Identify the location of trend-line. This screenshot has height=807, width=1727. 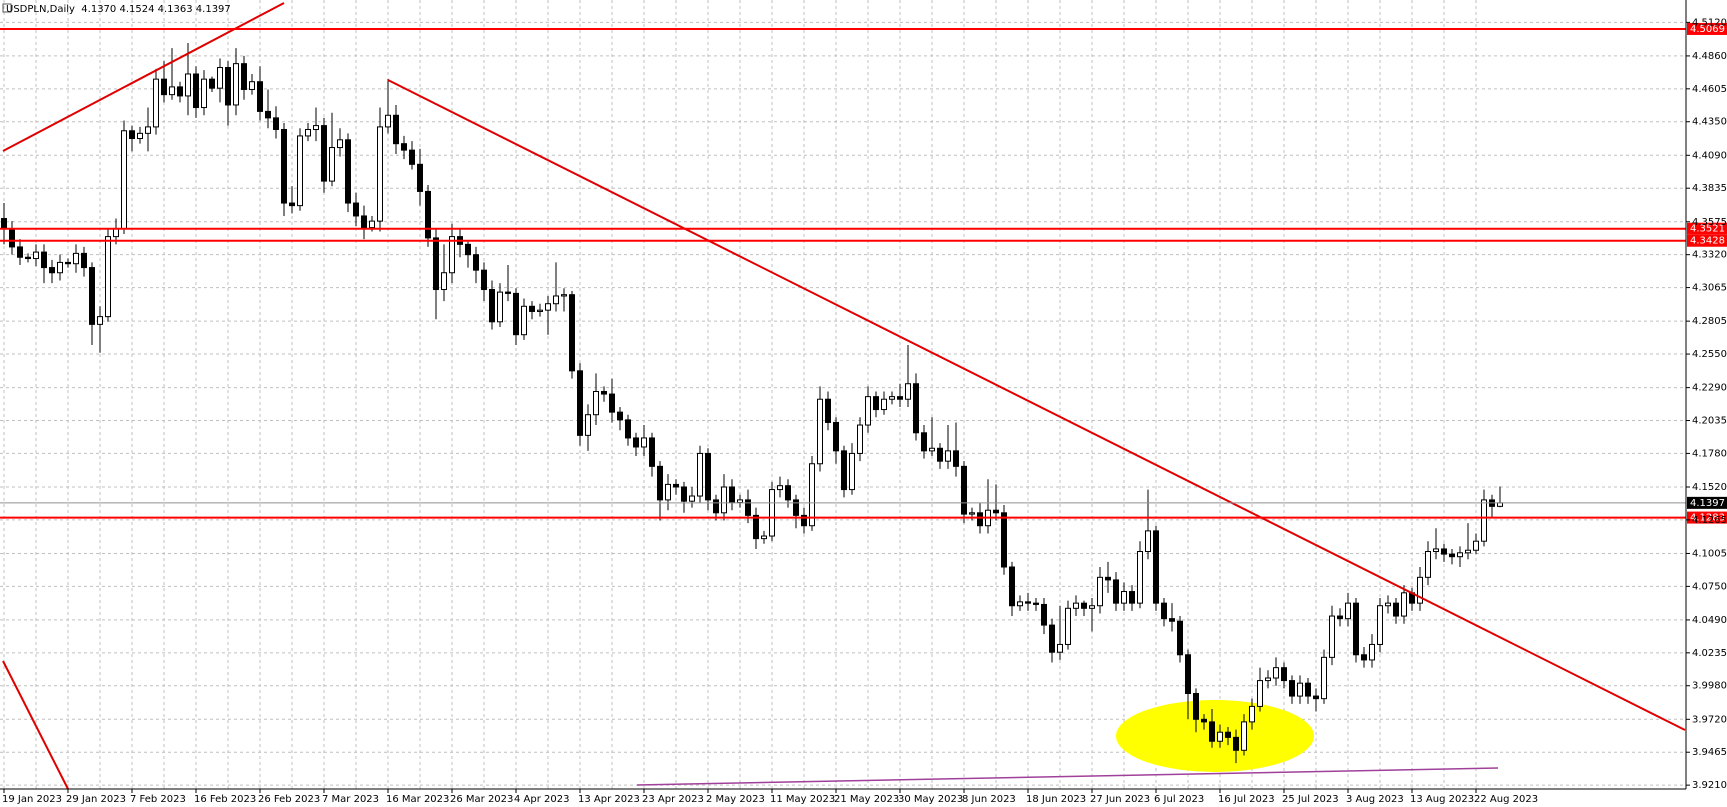
(143, 77).